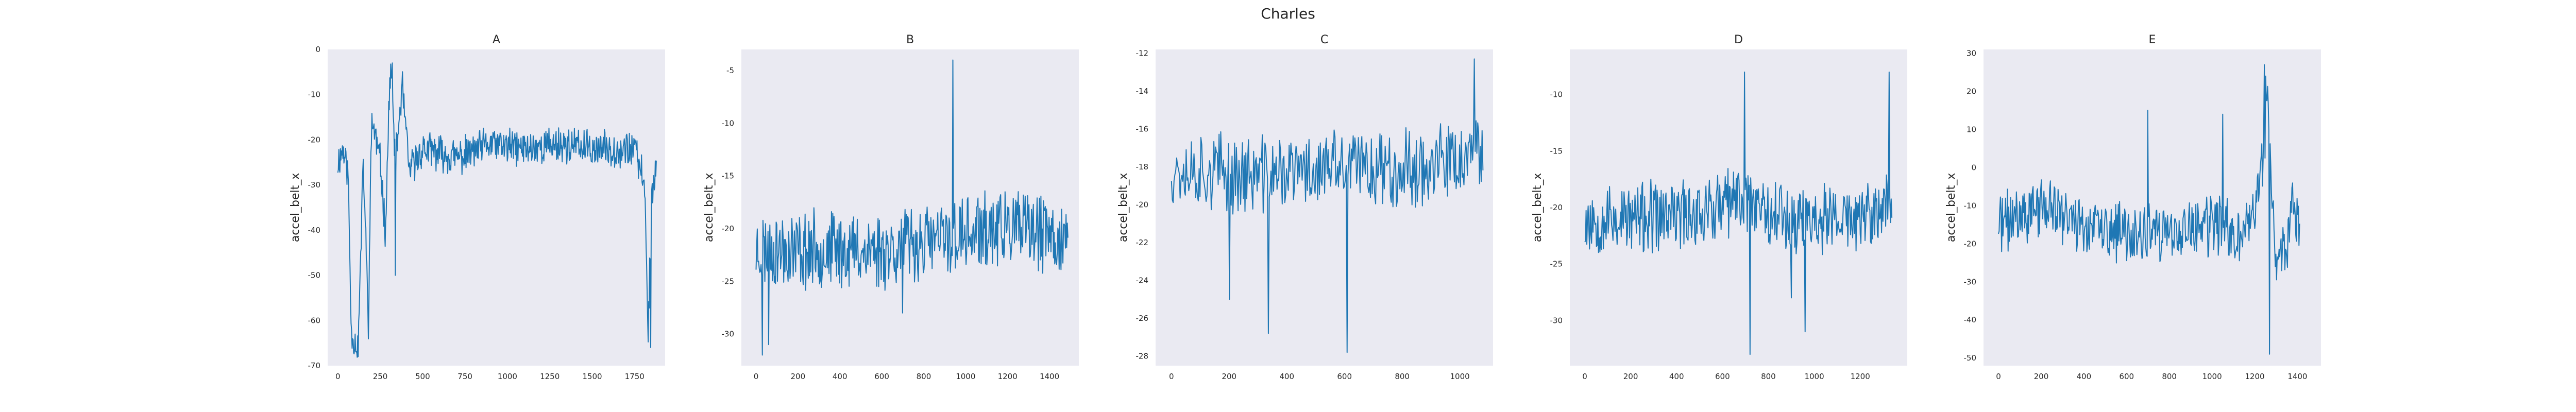  I want to click on x-tick-label: 1500, so click(592, 377).